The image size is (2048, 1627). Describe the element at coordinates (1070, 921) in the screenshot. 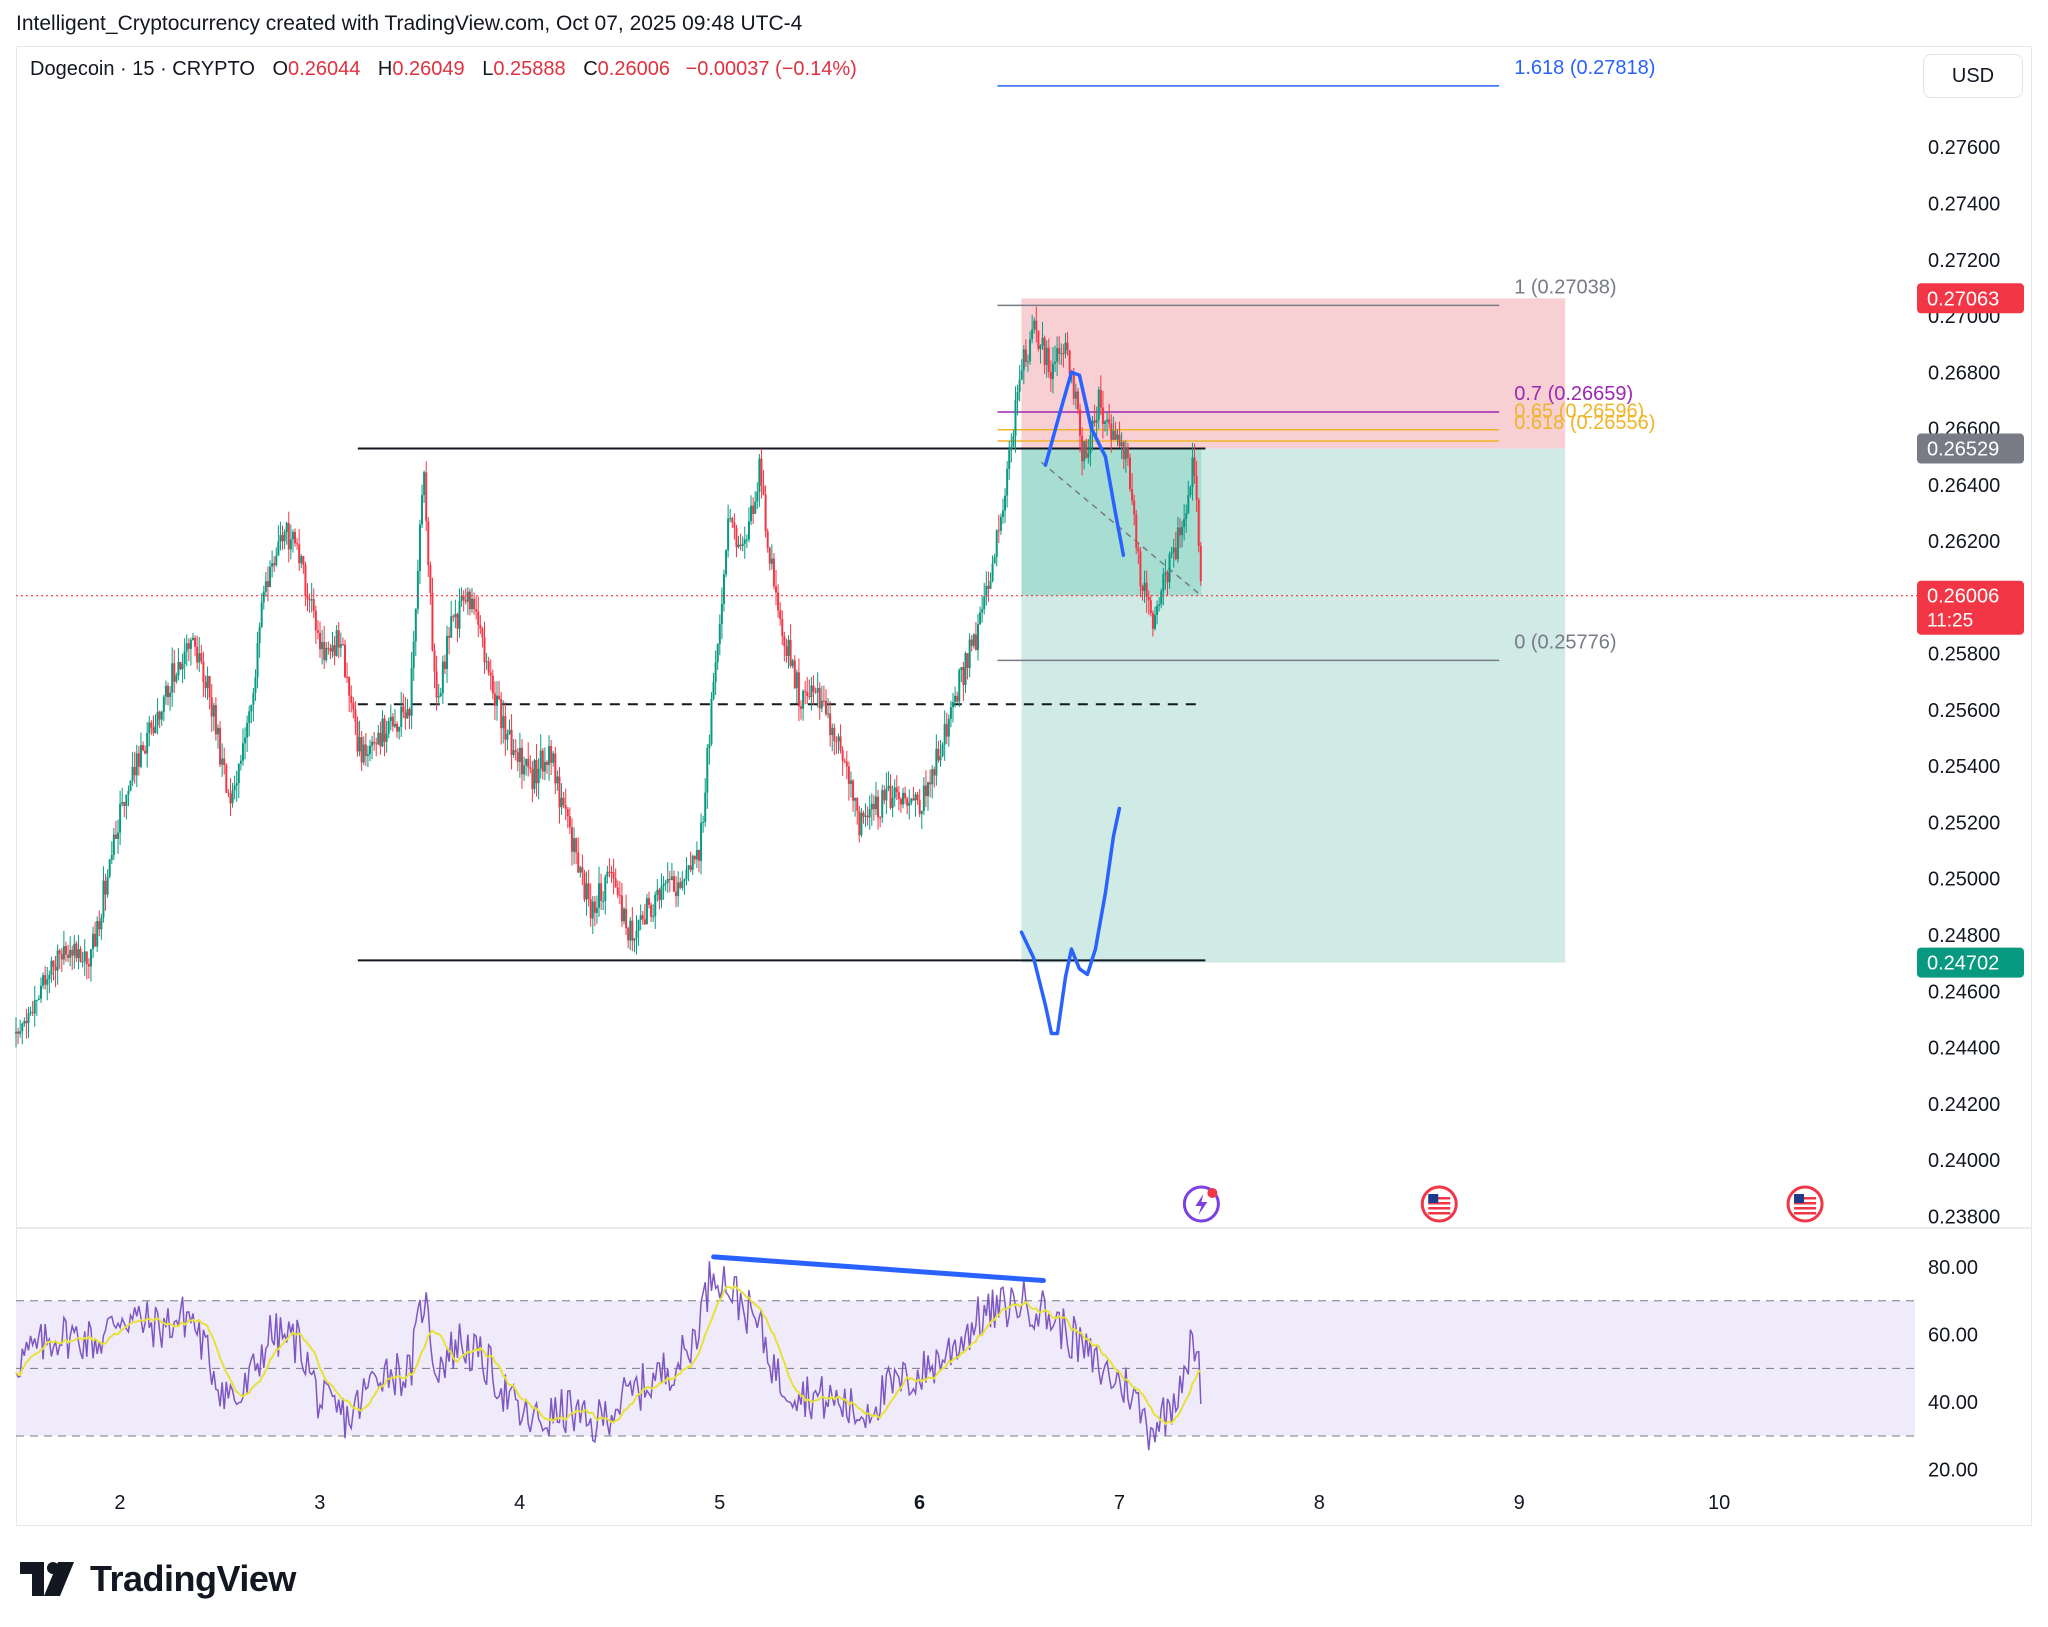

I see `projection-drawing-bottom` at that location.